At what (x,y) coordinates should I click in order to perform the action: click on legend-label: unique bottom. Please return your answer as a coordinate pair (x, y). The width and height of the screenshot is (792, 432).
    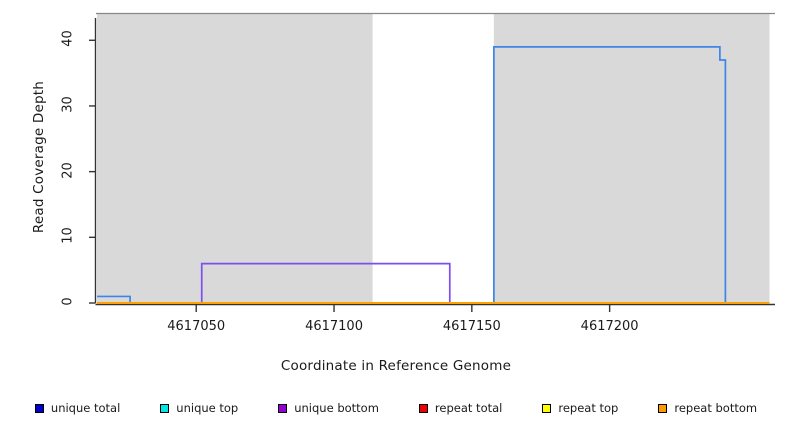
    Looking at the image, I should click on (336, 408).